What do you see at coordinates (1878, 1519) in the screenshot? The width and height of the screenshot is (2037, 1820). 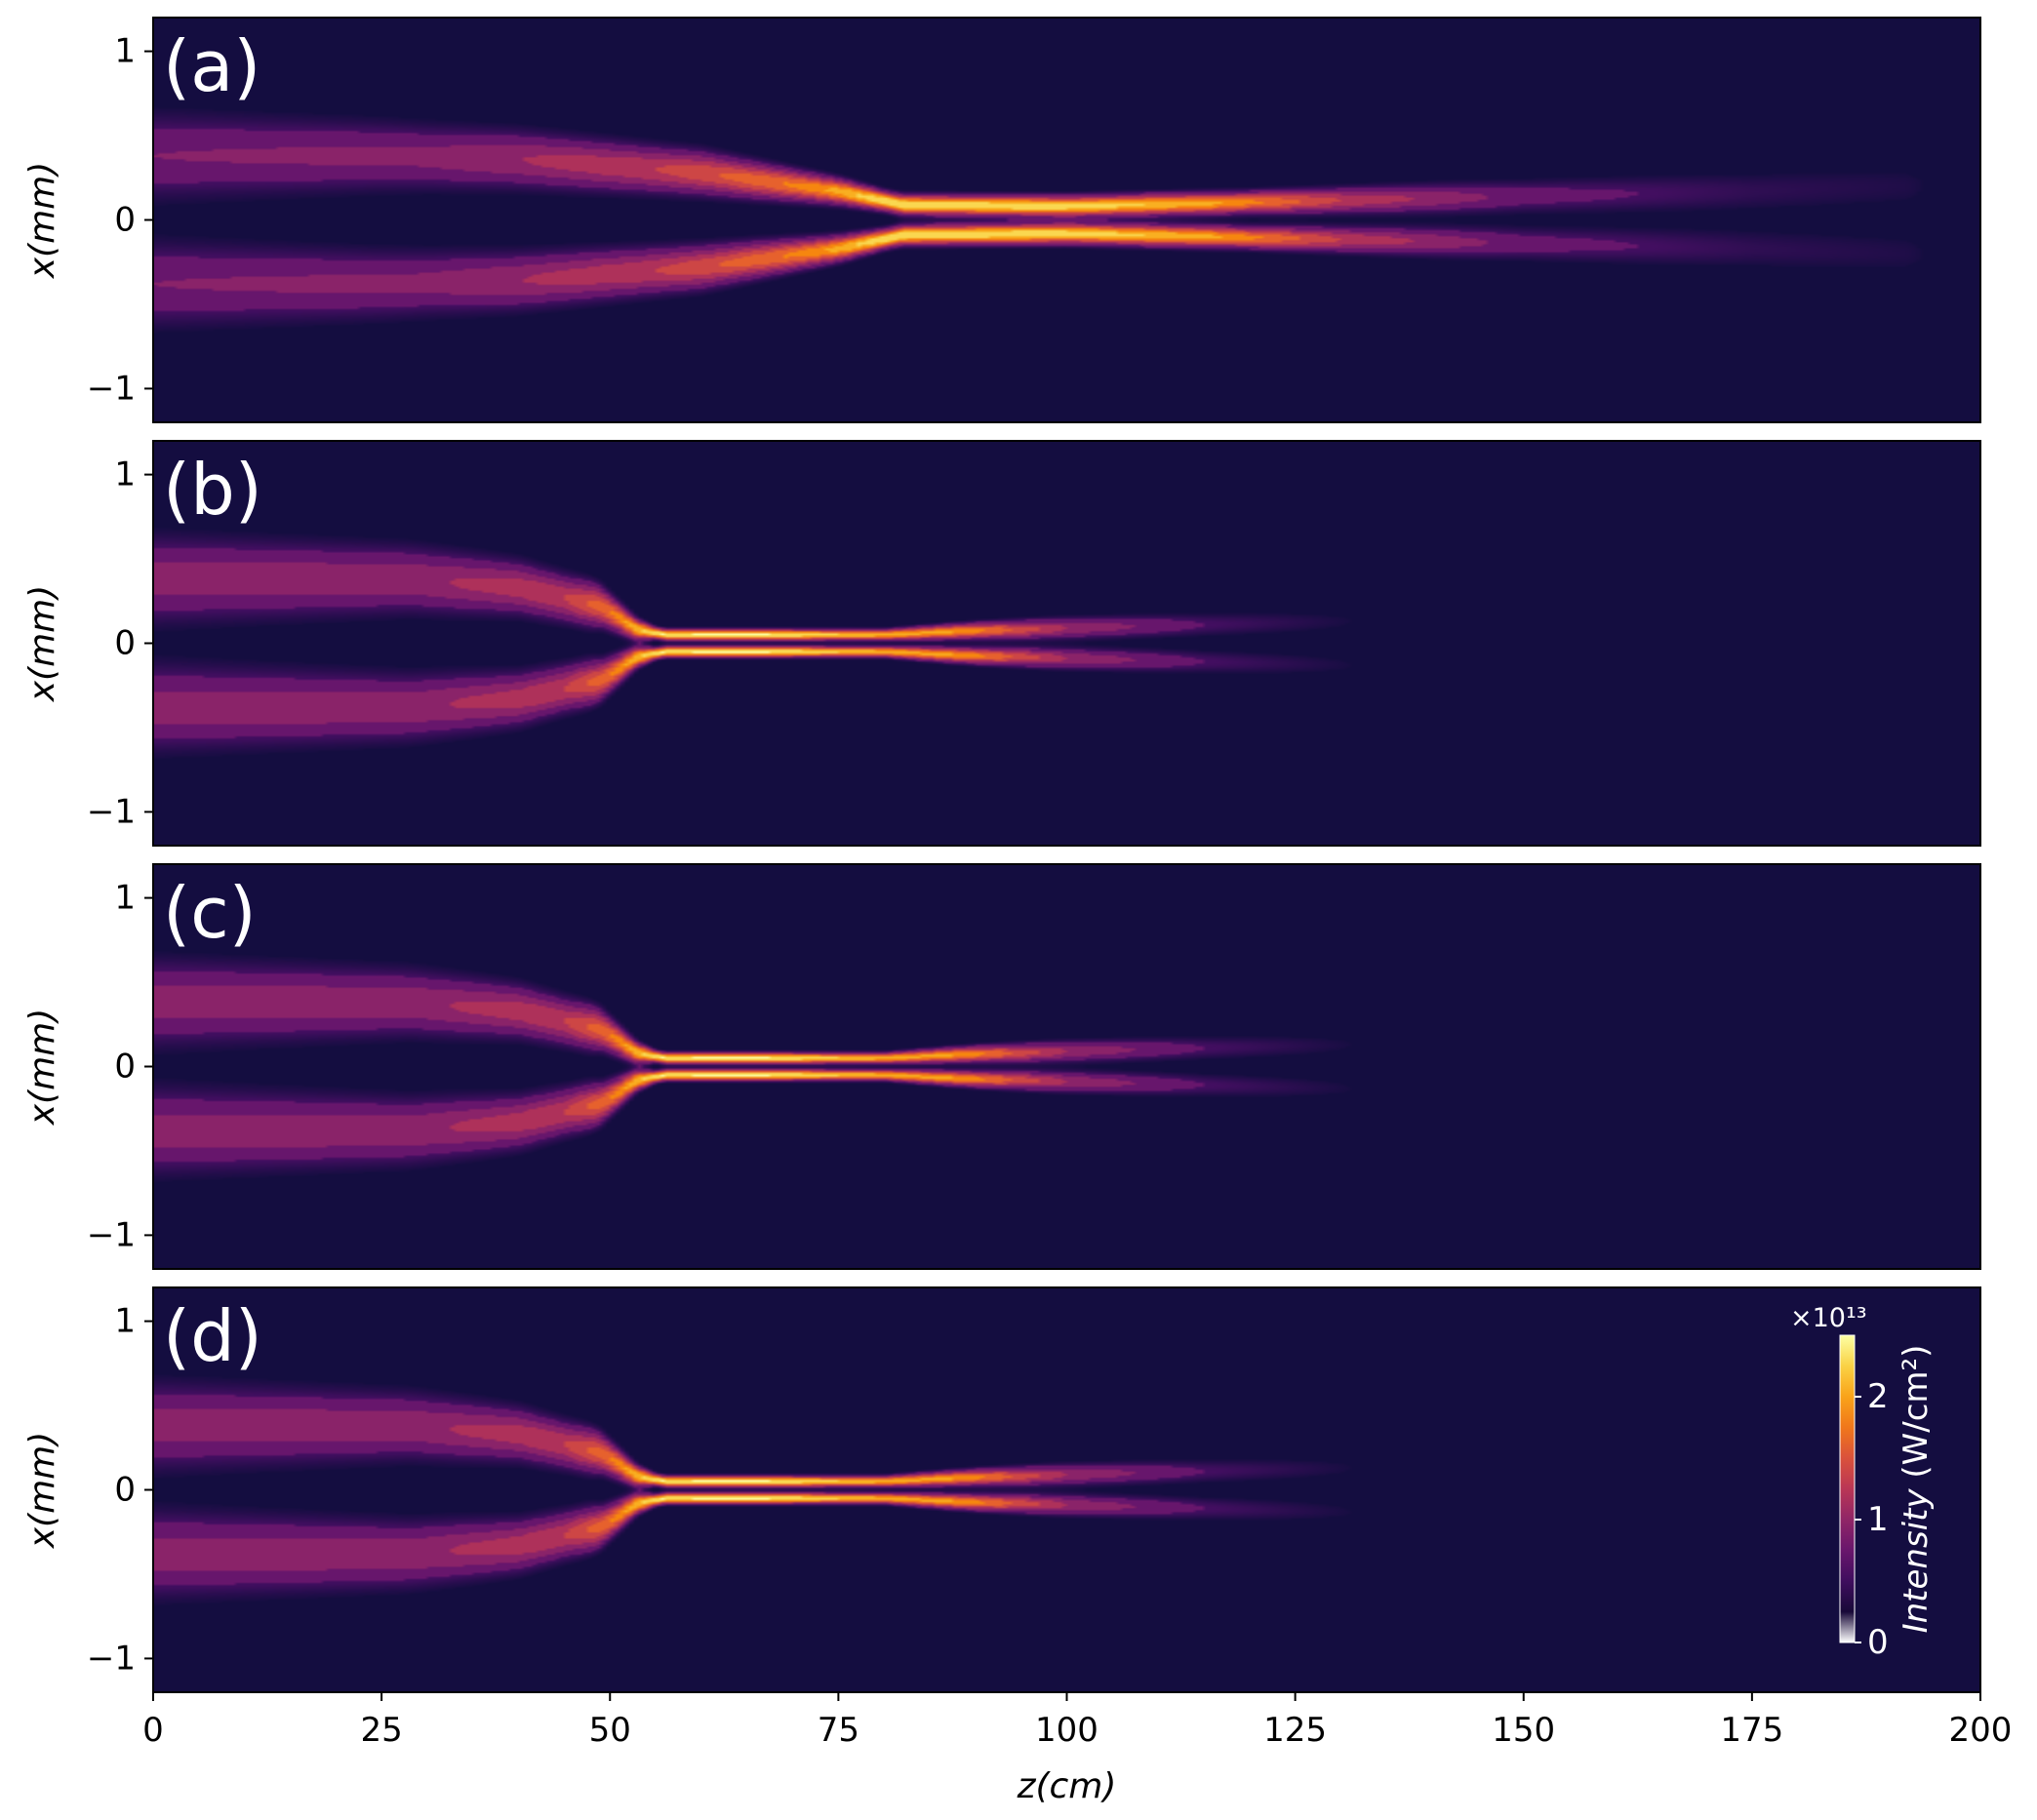 I see `colorbar-tick-label: 1` at bounding box center [1878, 1519].